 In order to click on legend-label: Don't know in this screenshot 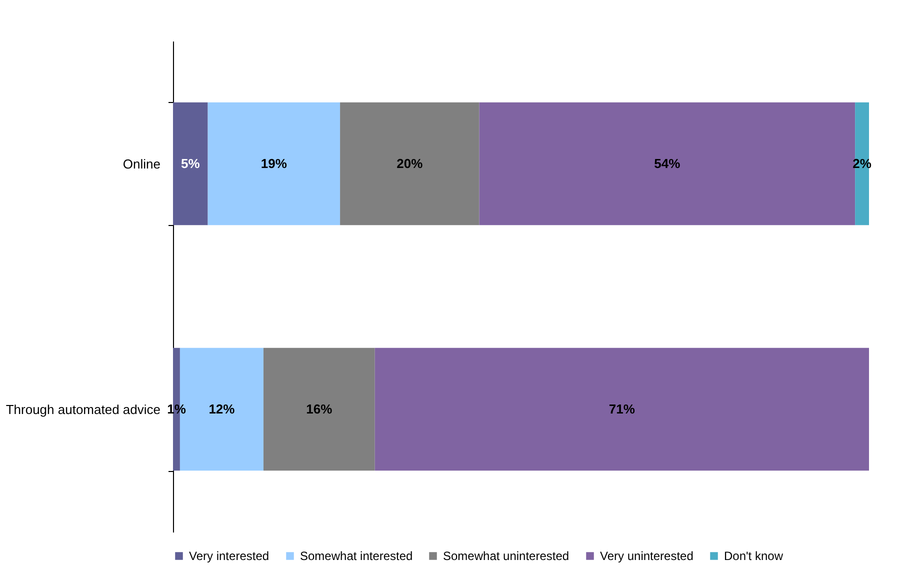, I will do `click(754, 556)`.